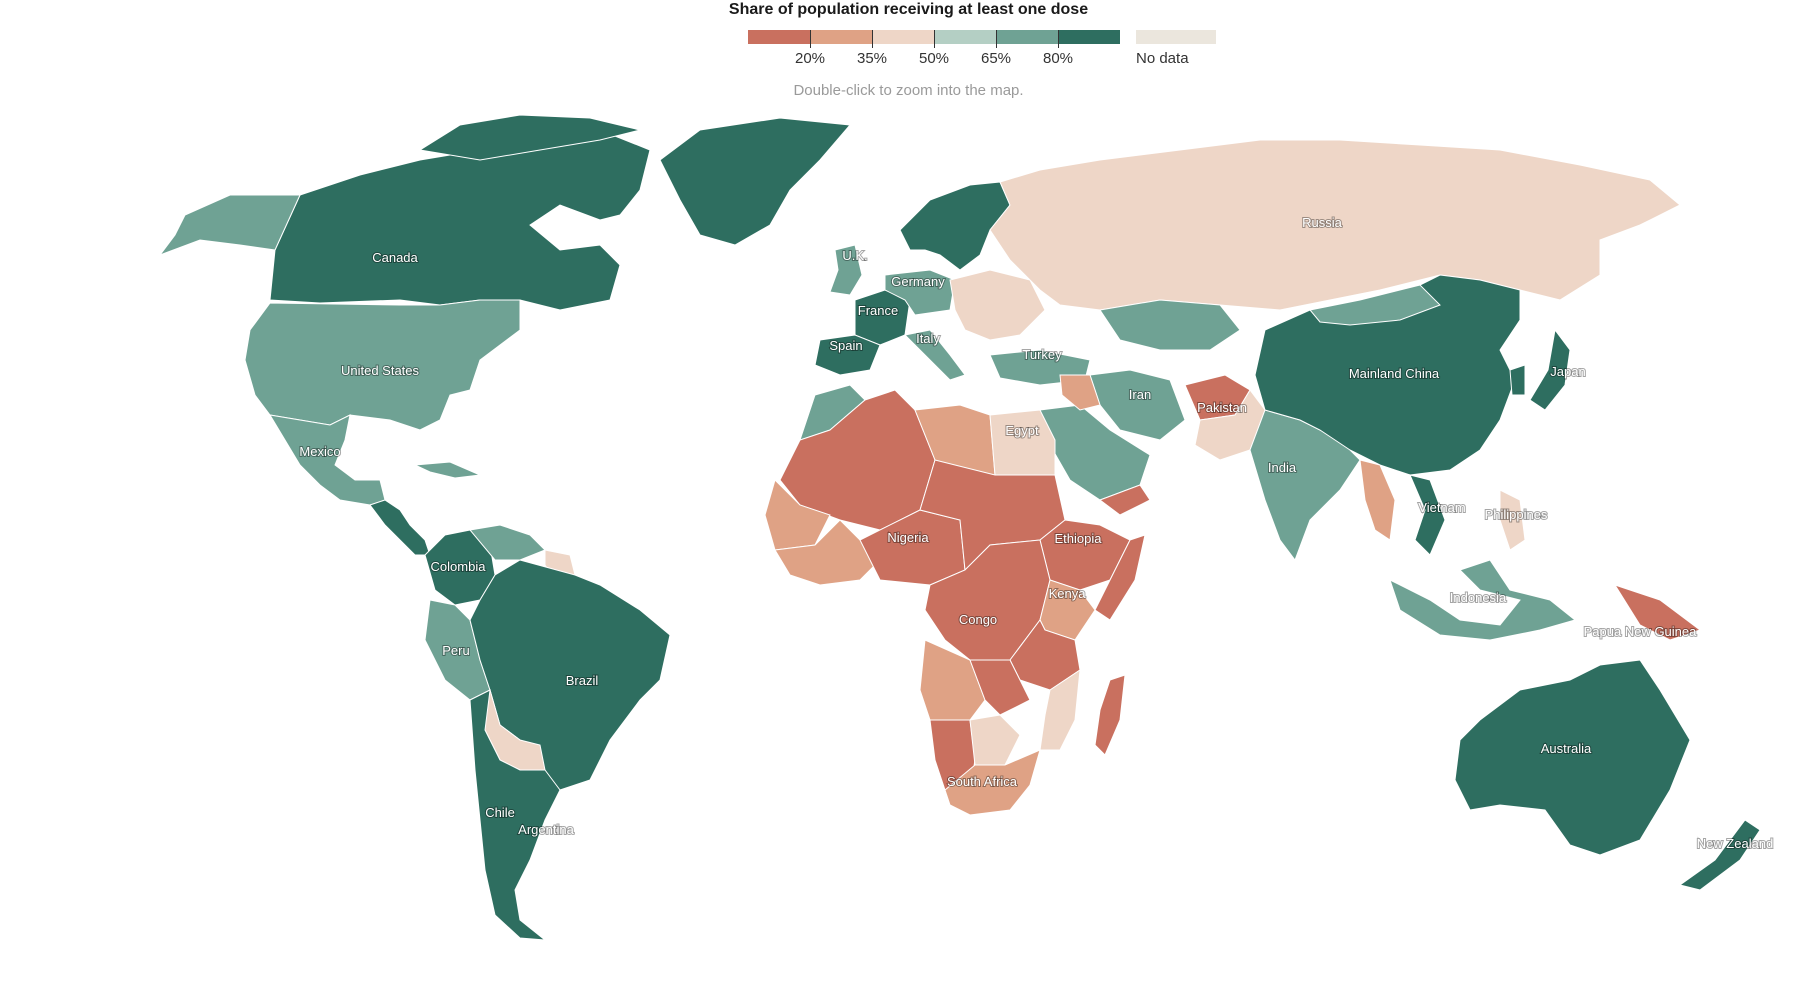 This screenshot has width=1817, height=993. What do you see at coordinates (1022, 430) in the screenshot?
I see `label-egypt: Egypt` at bounding box center [1022, 430].